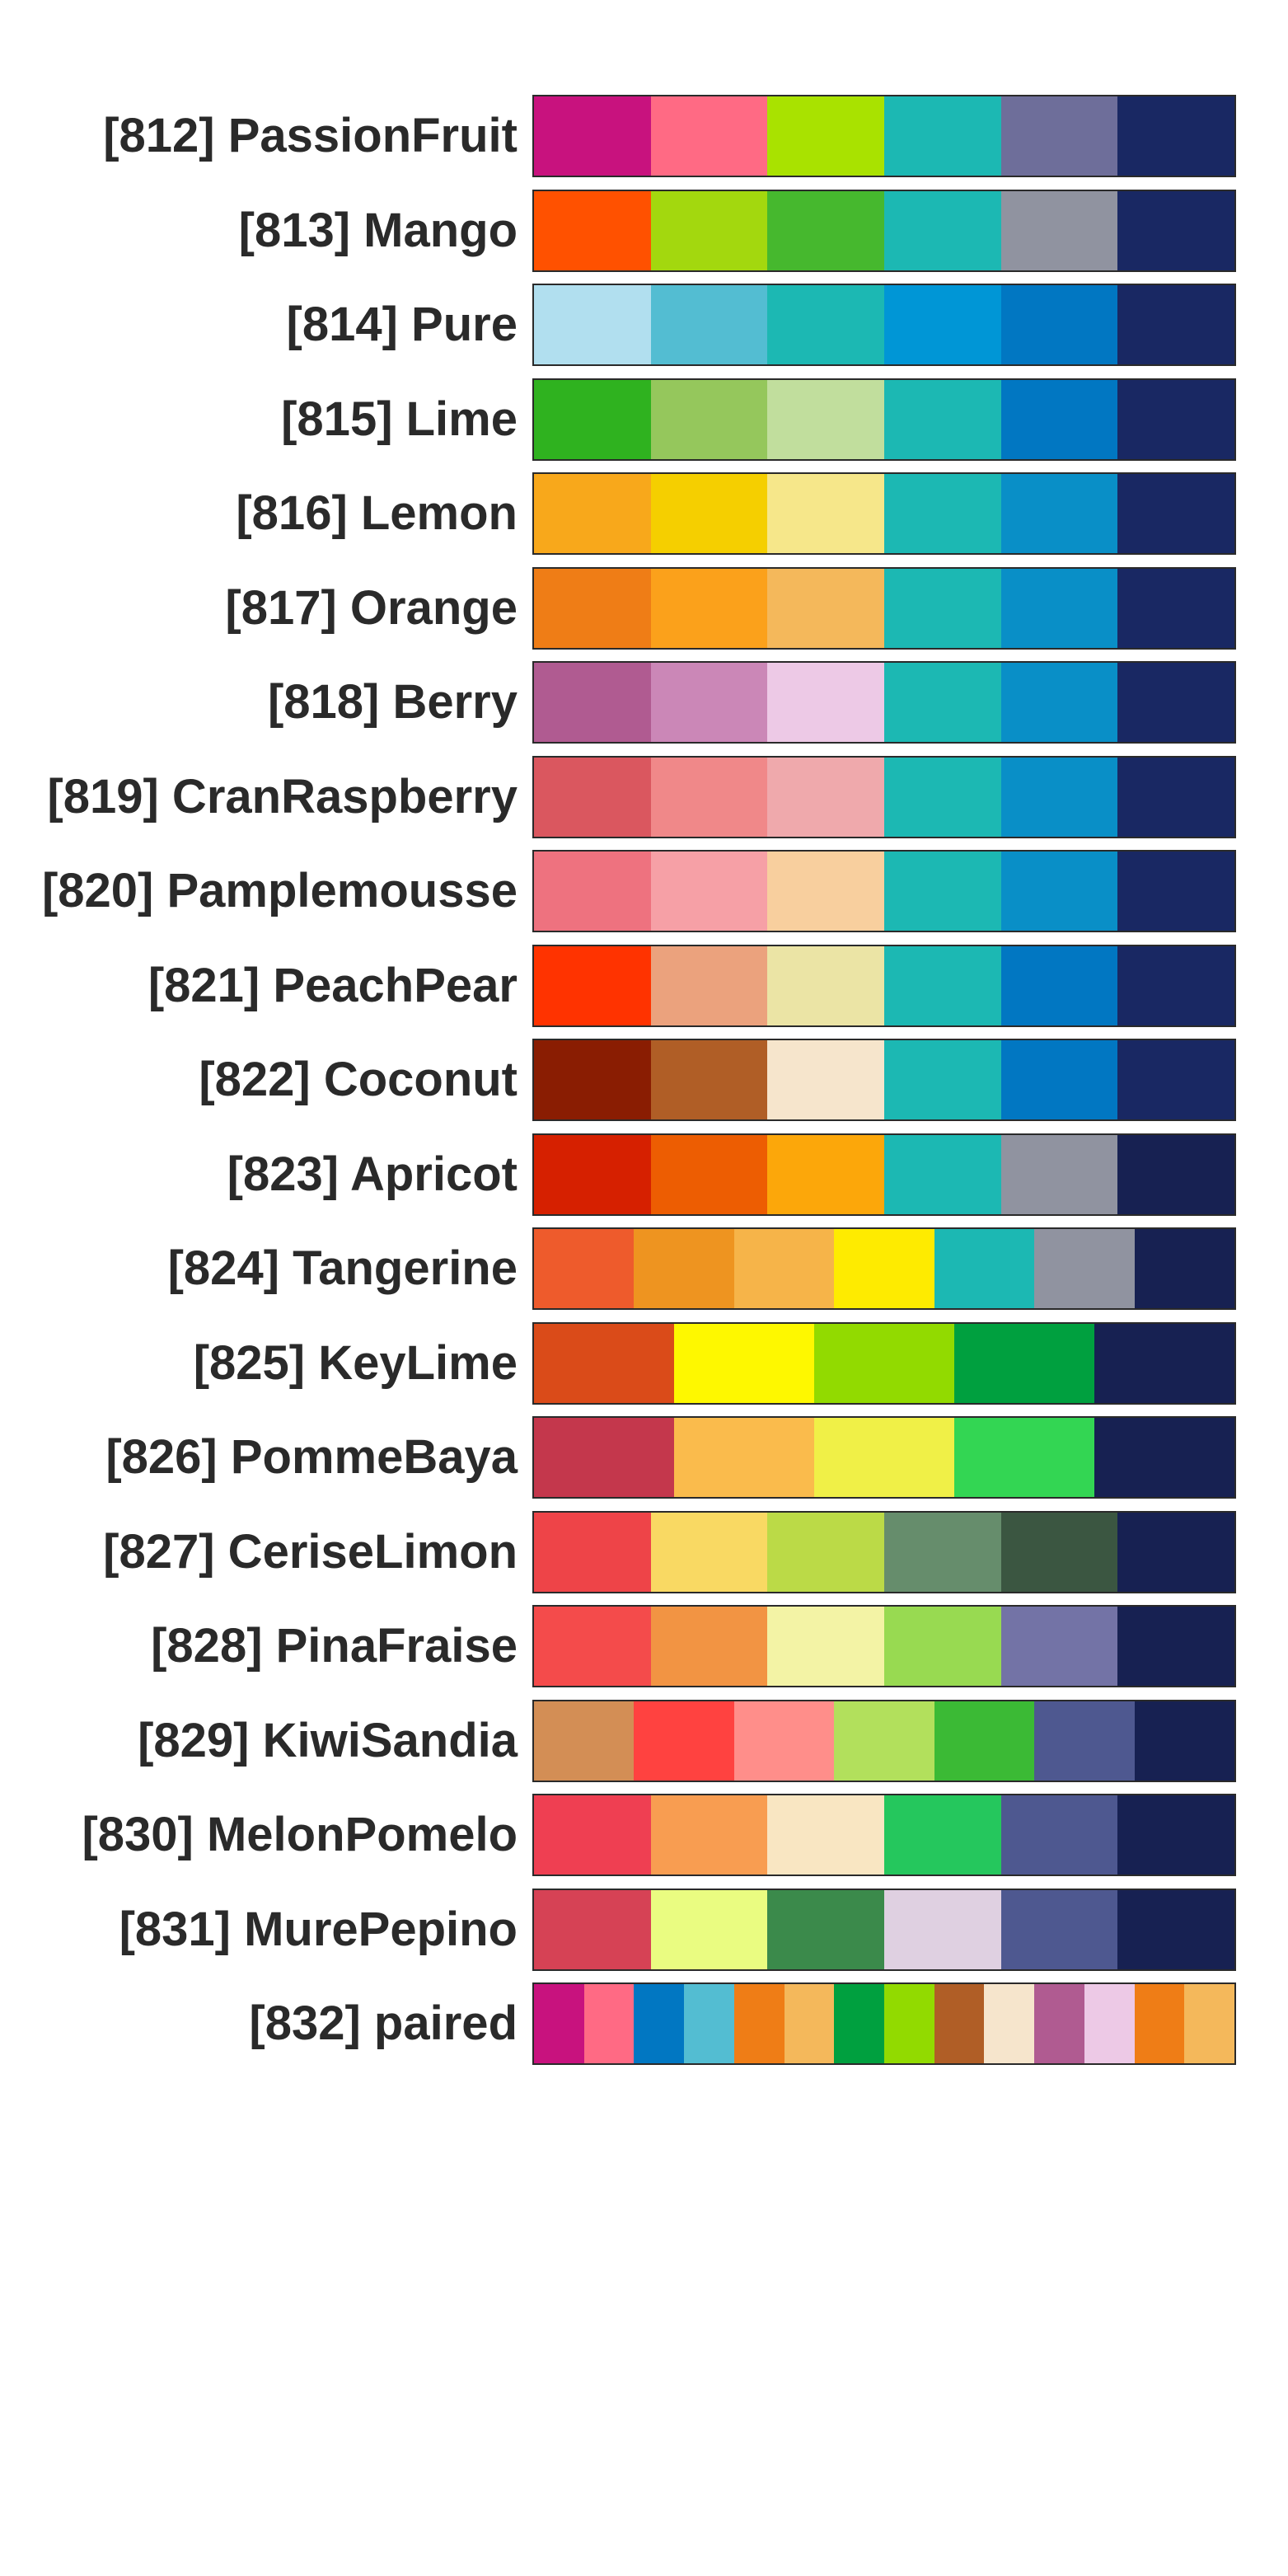  I want to click on palette-row: [812] PassionFruit, so click(644, 136).